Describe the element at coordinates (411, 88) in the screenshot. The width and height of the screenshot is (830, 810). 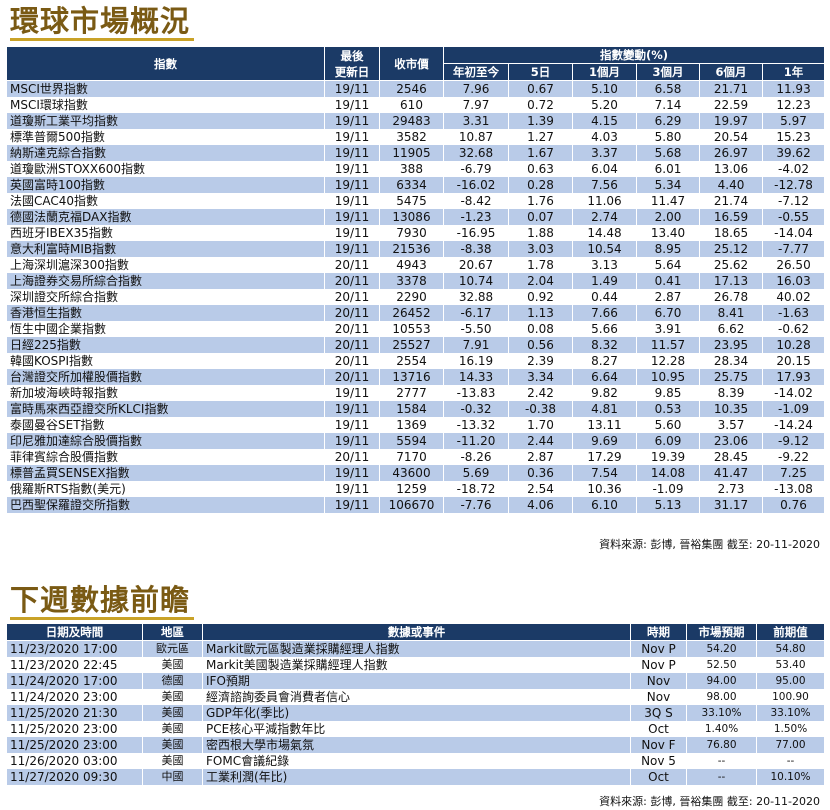
I see `close-cell: 2546` at that location.